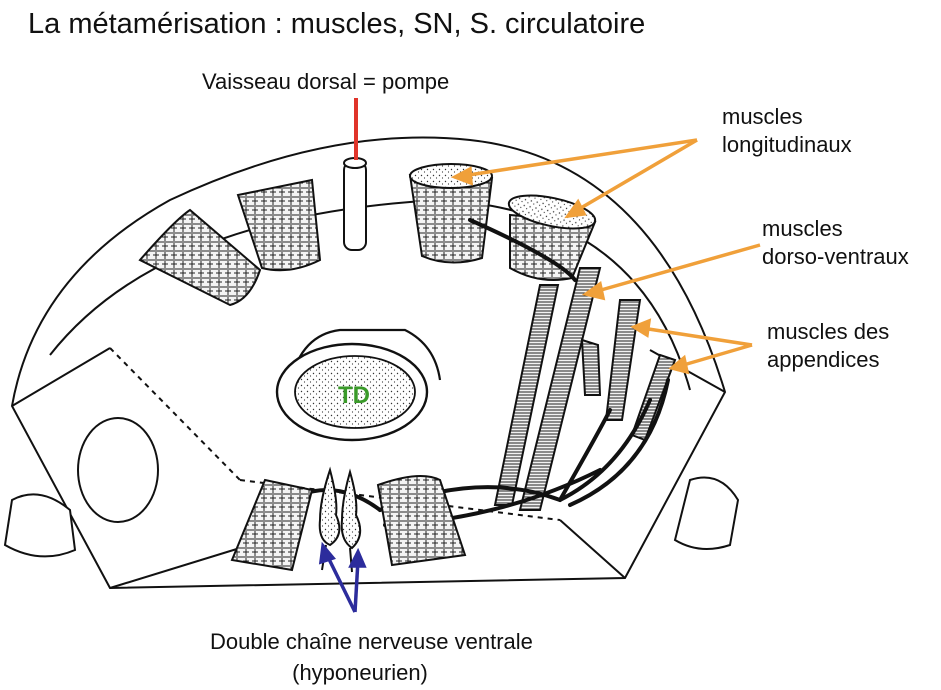 The image size is (941, 690). What do you see at coordinates (118, 470) in the screenshot?
I see `left-appendage-opening` at bounding box center [118, 470].